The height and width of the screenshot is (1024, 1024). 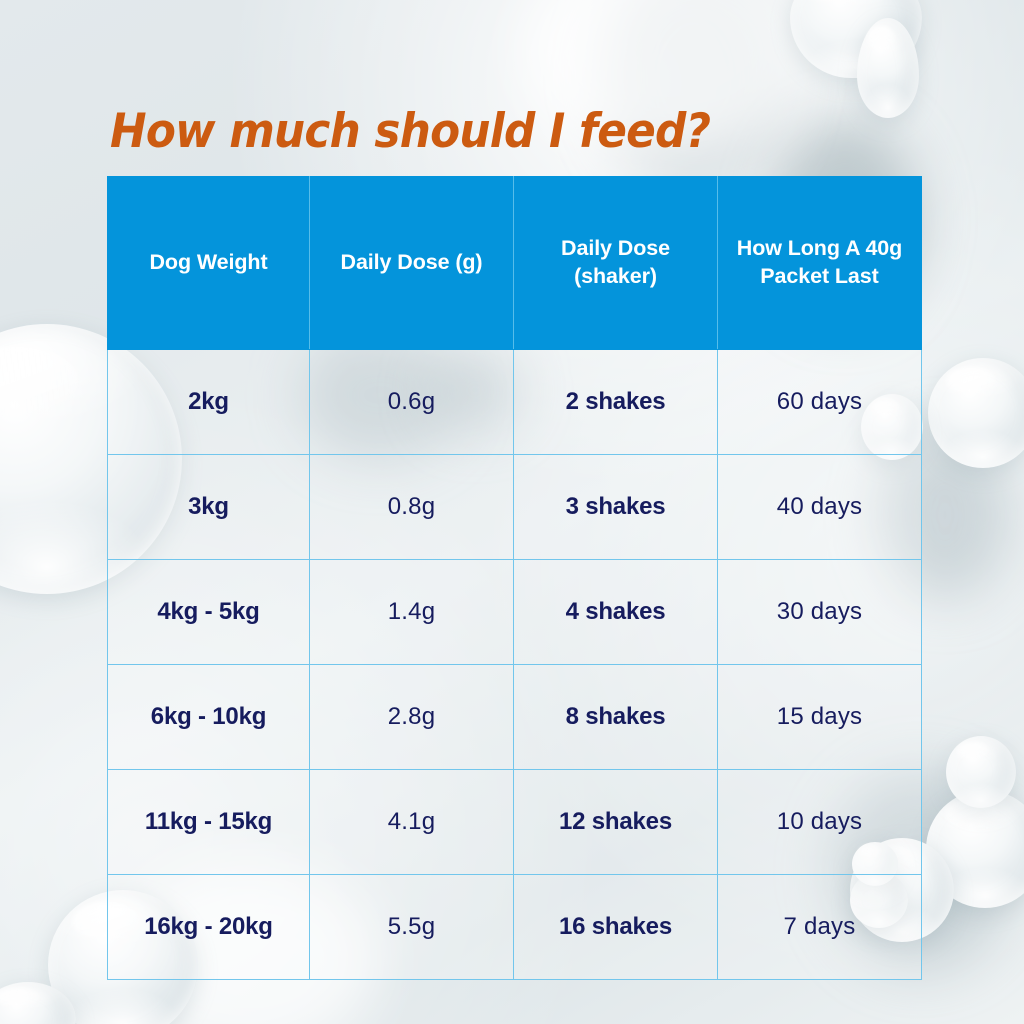 What do you see at coordinates (615, 507) in the screenshot?
I see `cell-daily-dose-shaker: 3 shakes` at bounding box center [615, 507].